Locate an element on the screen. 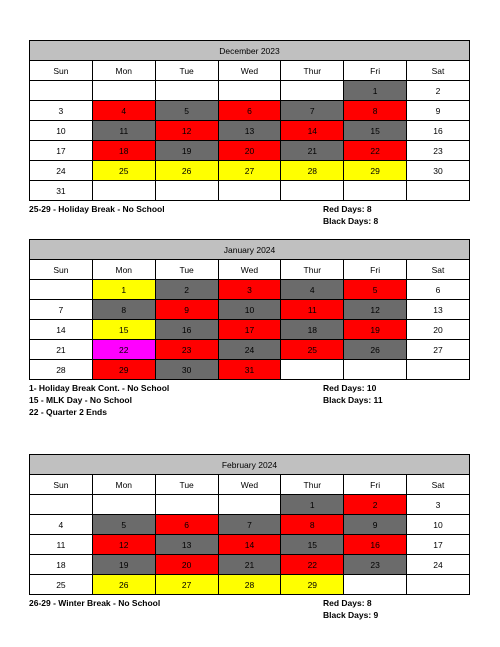 This screenshot has height=647, width=500. month-title: February 2024 is located at coordinates (249, 464).